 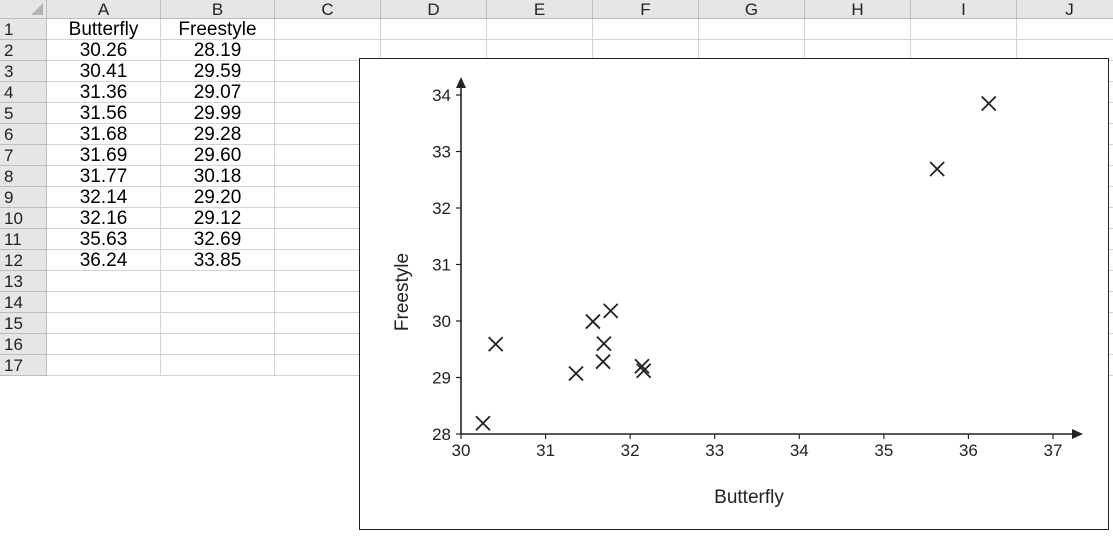 I want to click on row-header-5: 5, so click(x=23, y=113).